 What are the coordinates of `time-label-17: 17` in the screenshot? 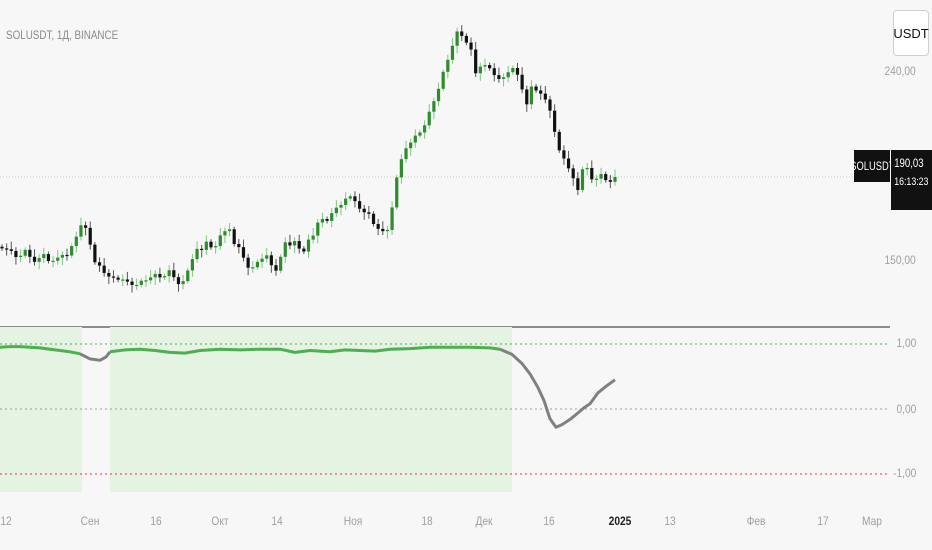 It's located at (823, 521).